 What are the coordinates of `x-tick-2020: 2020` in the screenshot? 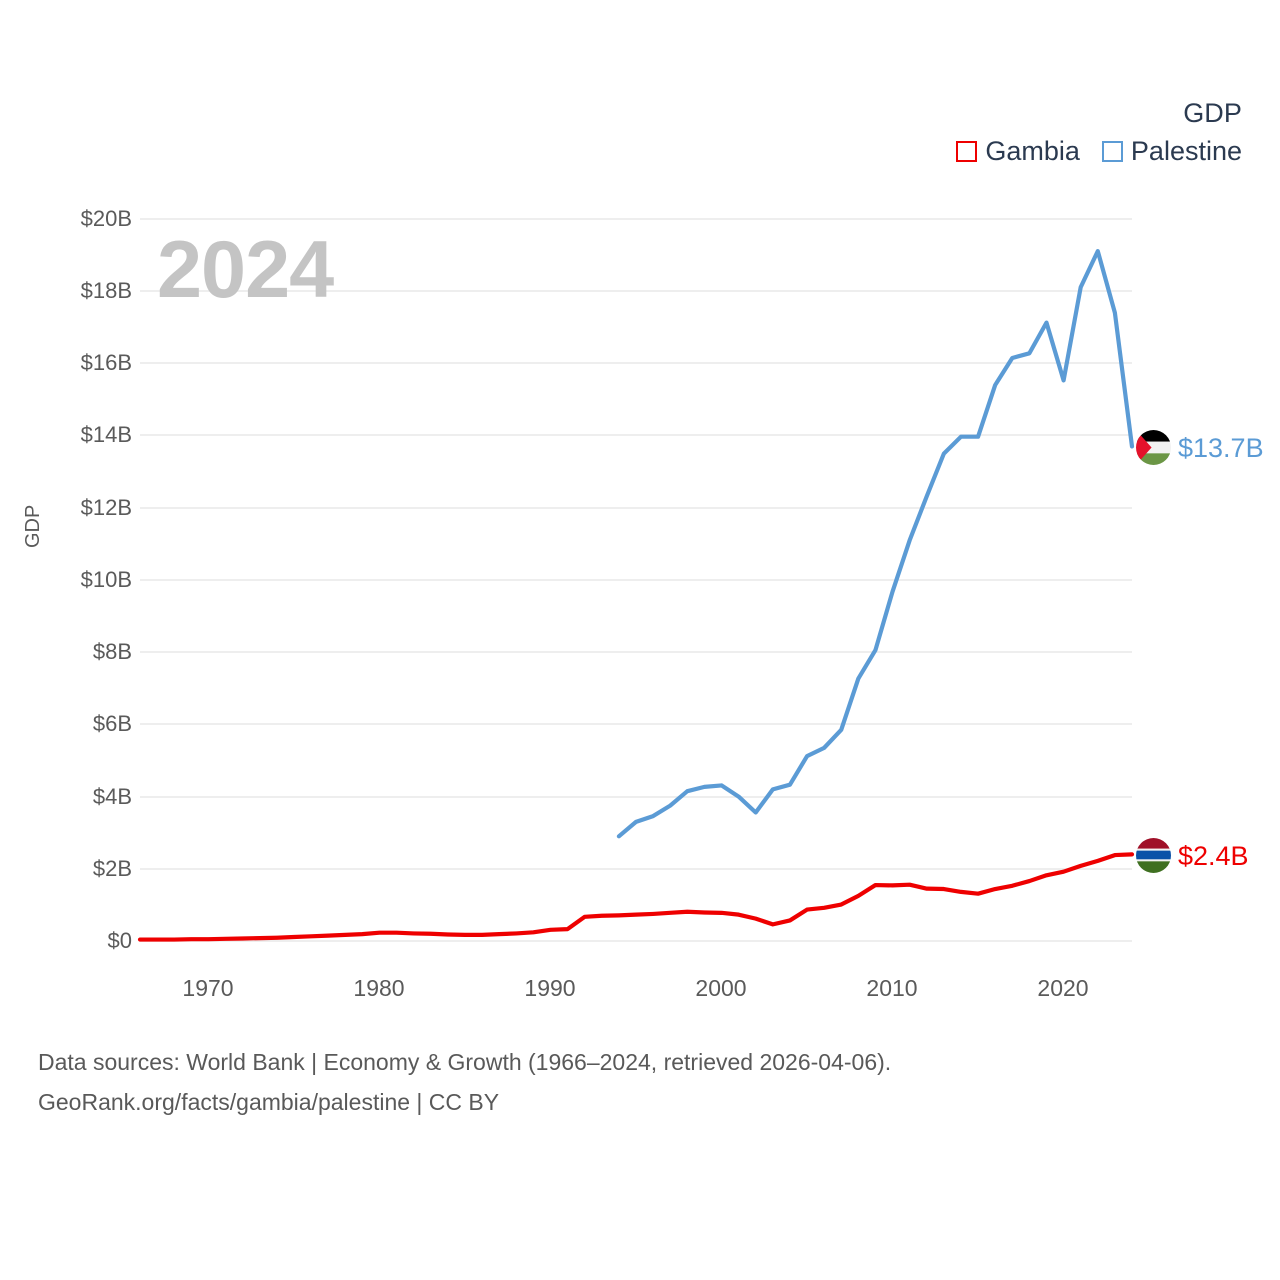 It's located at (1063, 988).